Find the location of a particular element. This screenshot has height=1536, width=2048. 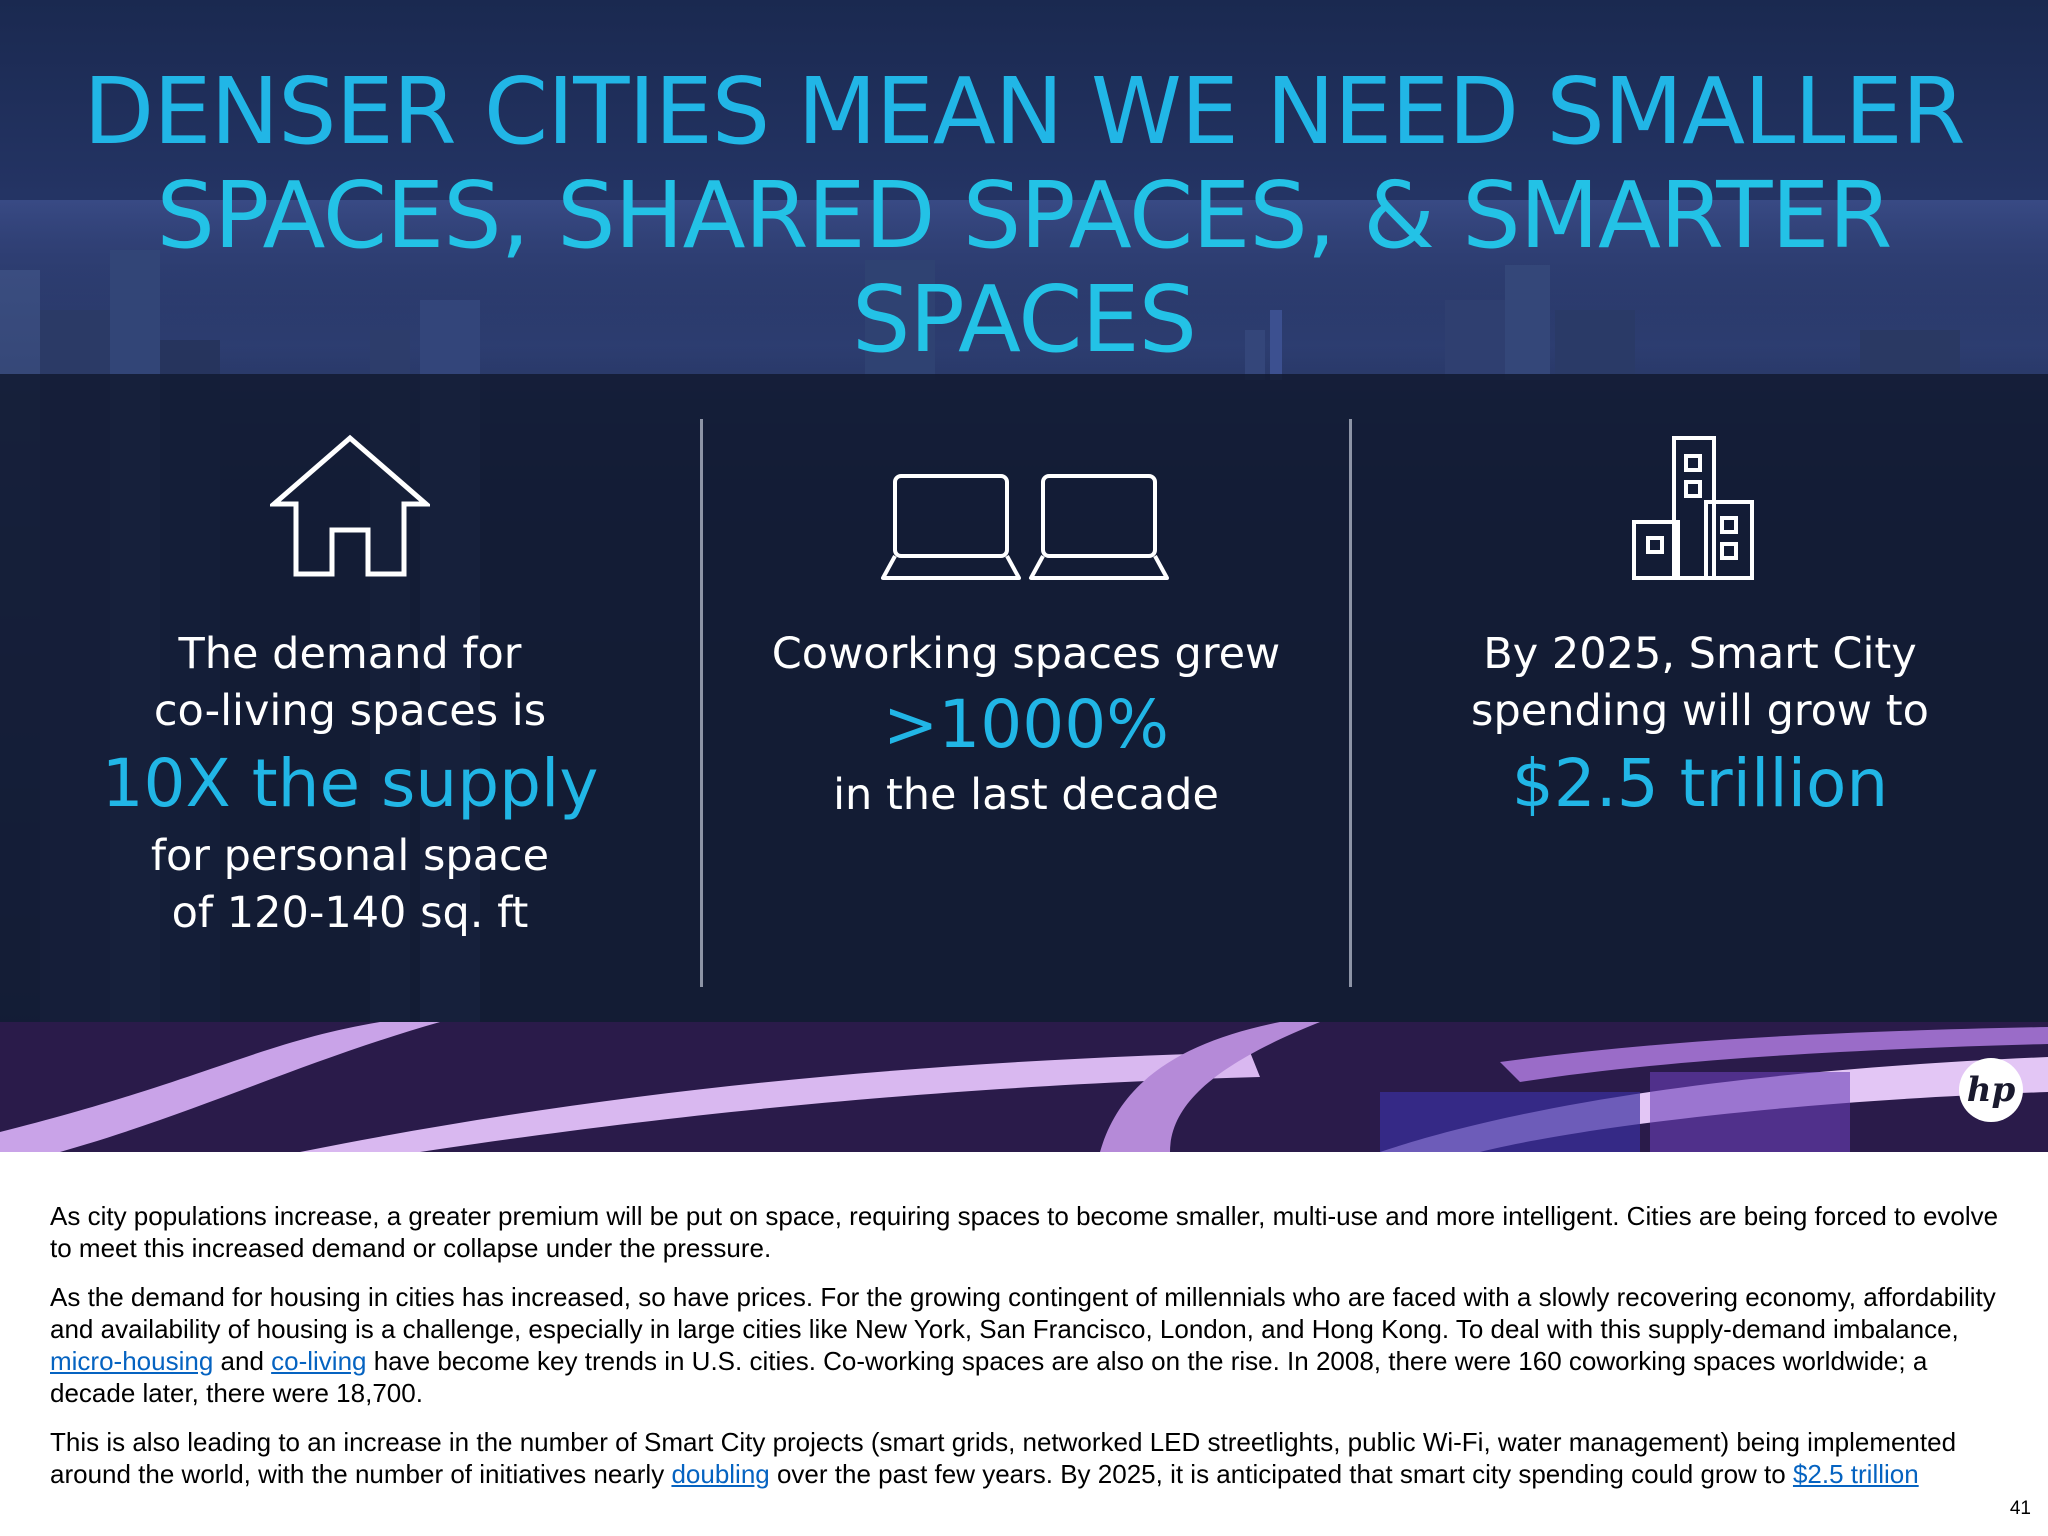

stat-text: By 2025, Smart City is located at coordinates (1700, 654).